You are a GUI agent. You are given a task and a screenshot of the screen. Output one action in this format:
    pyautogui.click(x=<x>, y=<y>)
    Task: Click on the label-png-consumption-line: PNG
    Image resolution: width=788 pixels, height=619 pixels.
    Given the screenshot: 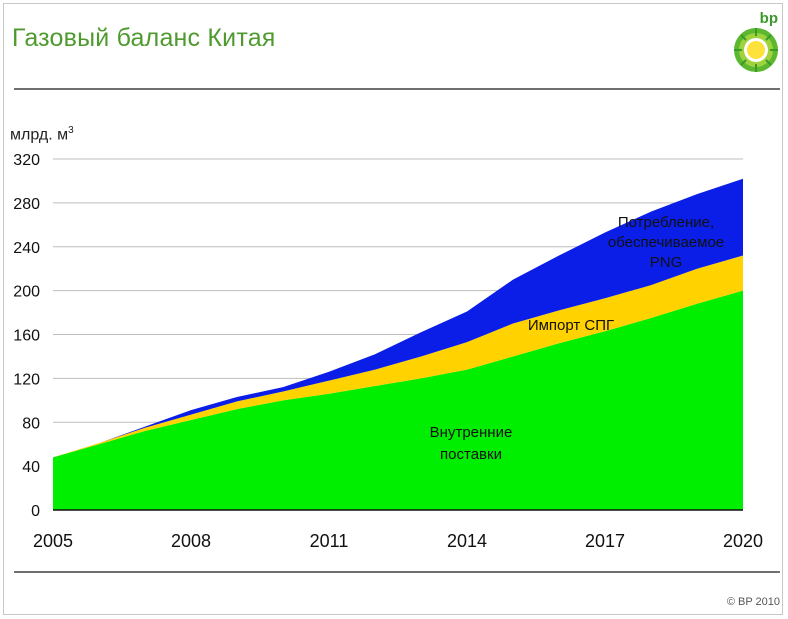 What is the action you would take?
    pyautogui.click(x=666, y=262)
    